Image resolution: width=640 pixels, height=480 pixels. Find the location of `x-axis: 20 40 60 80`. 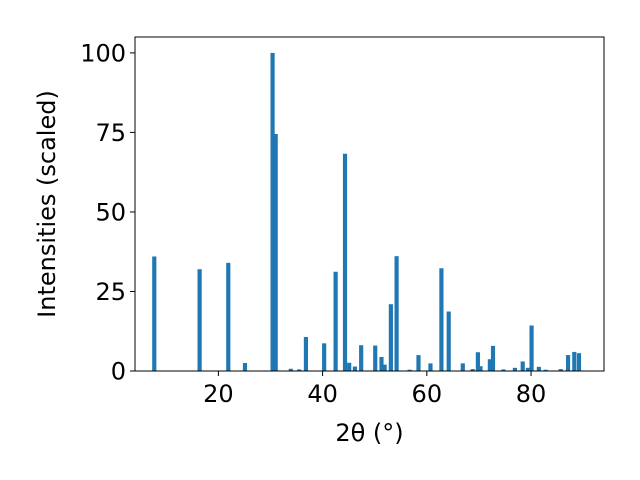

x-axis: 20 40 60 80 is located at coordinates (374, 389).